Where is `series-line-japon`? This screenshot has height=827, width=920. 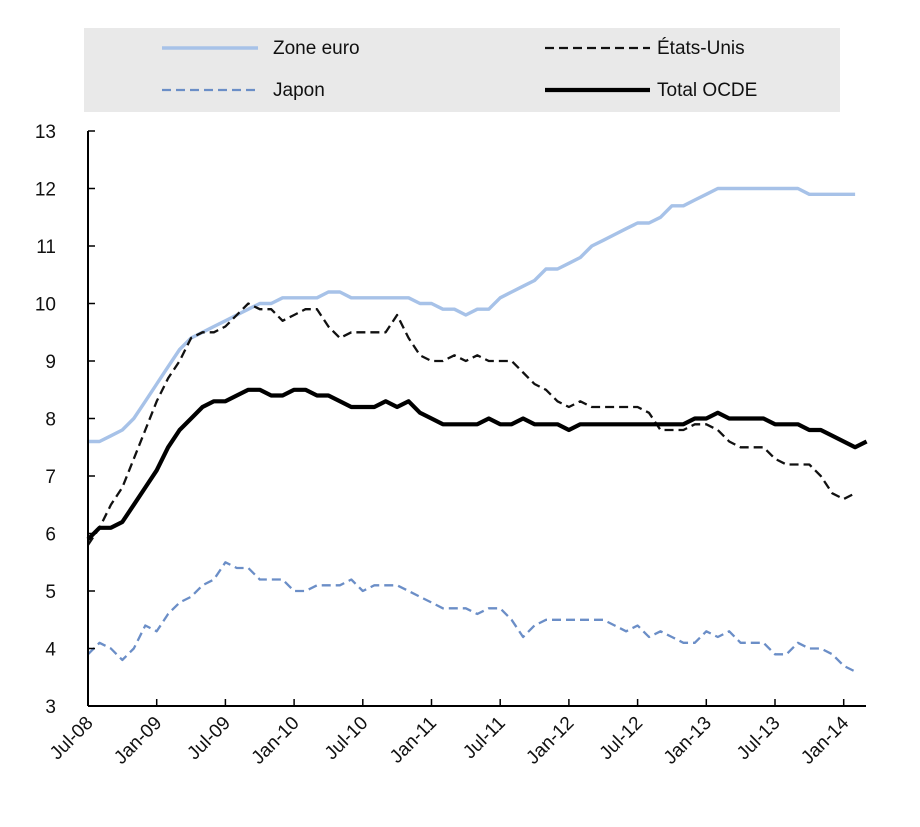
series-line-japon is located at coordinates (471, 617).